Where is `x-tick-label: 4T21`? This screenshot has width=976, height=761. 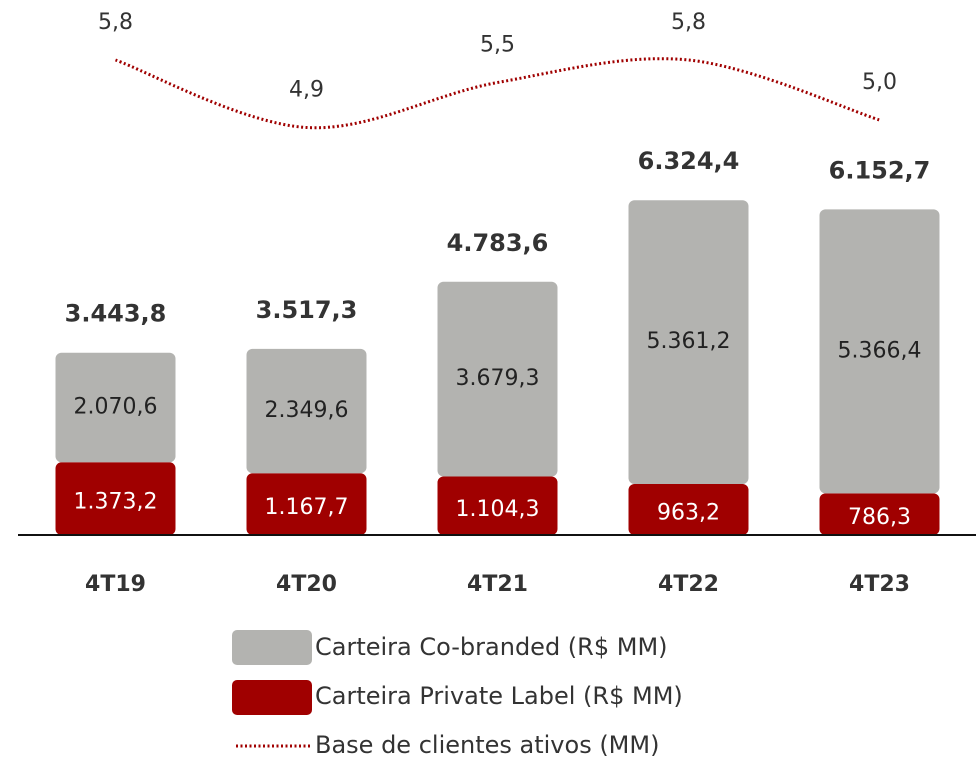 x-tick-label: 4T21 is located at coordinates (497, 584).